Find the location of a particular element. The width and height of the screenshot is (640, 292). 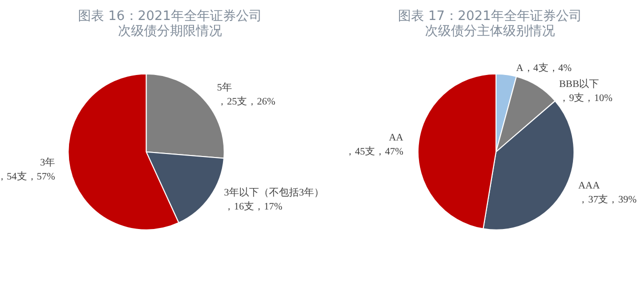

slice-label: BBB以下 is located at coordinates (579, 84).